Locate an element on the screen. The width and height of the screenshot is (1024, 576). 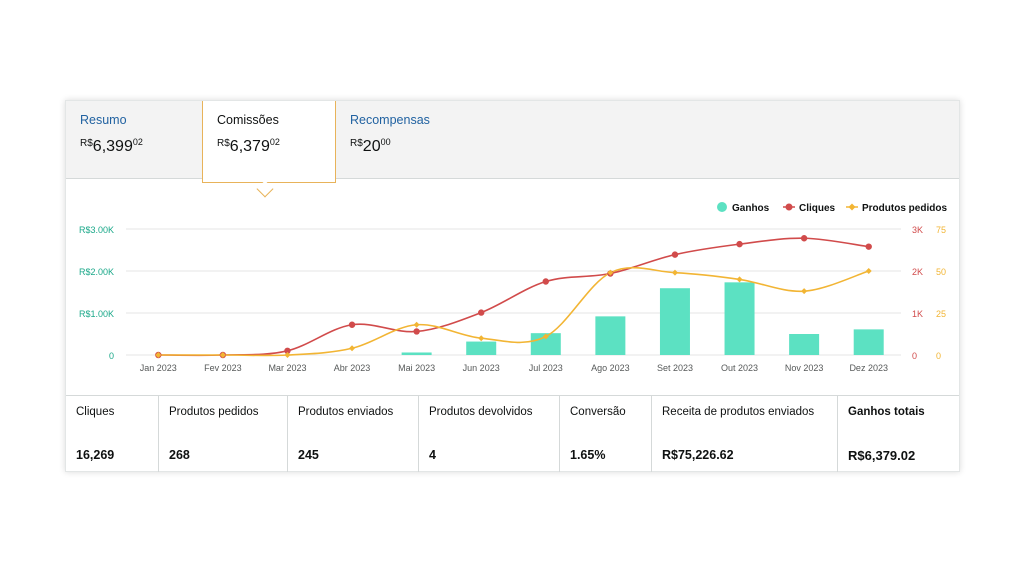
x-tick-label: Abr 2023 is located at coordinates (352, 368).